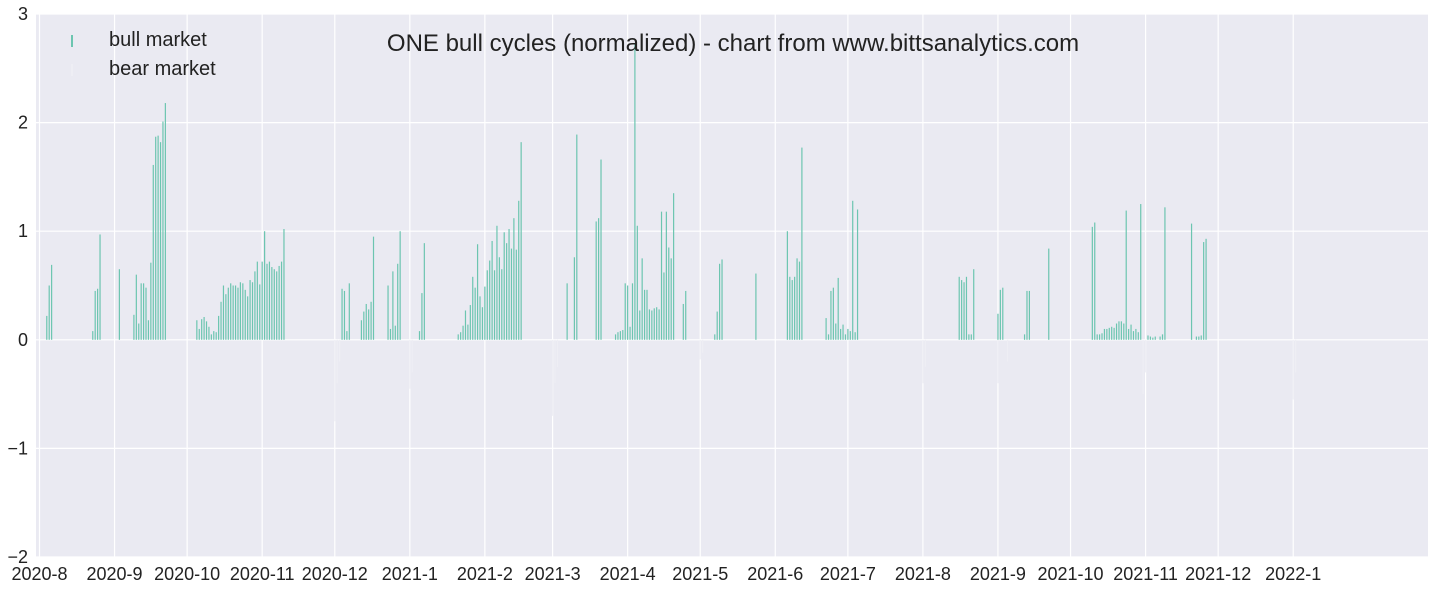 The image size is (1436, 589). I want to click on x-tick-label: 2021-7, so click(848, 574).